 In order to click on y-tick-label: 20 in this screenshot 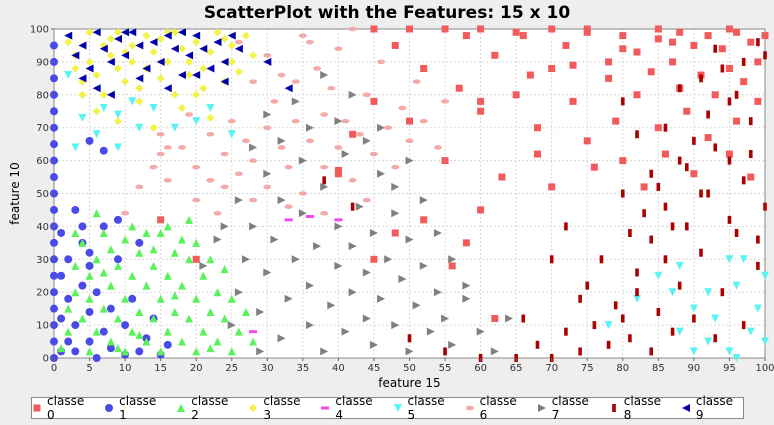, I will do `click(42, 293)`.